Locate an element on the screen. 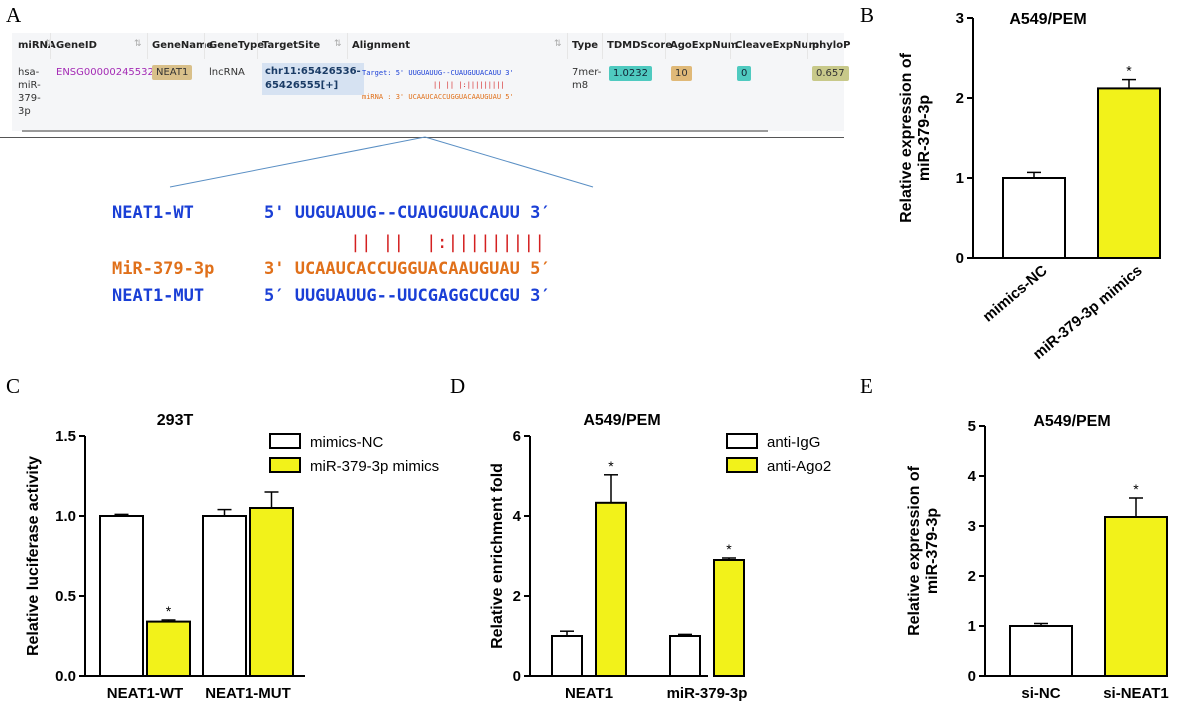 The width and height of the screenshot is (1200, 710). legend-label: mimics-NC is located at coordinates (346, 442).